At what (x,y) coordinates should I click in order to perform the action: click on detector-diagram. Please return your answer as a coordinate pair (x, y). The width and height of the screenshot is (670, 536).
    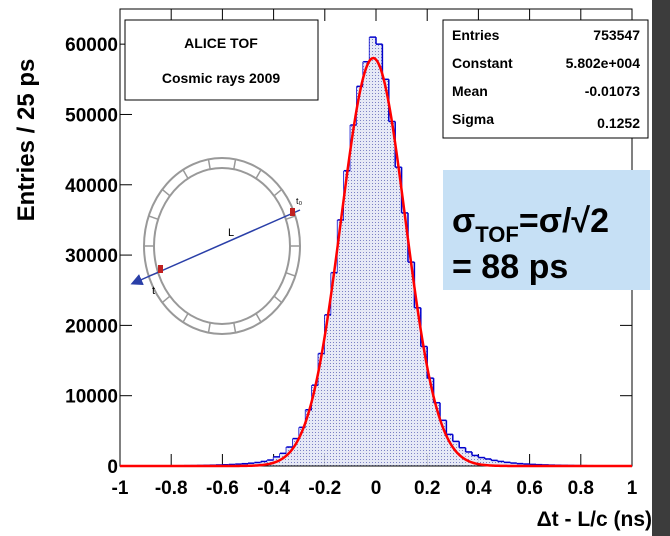
    Looking at the image, I should click on (215, 246).